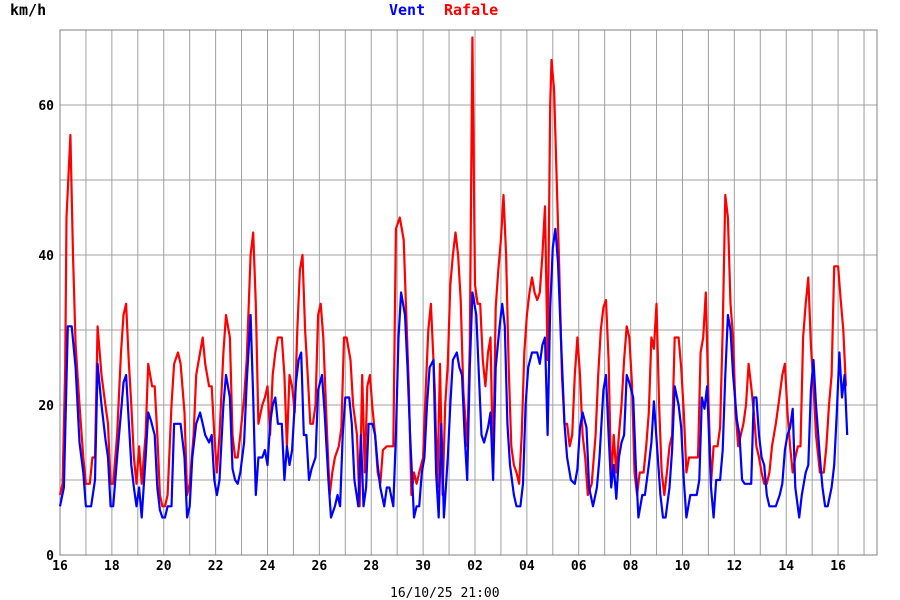 The image size is (900, 600). I want to click on y-tick-label: 0, so click(50, 556).